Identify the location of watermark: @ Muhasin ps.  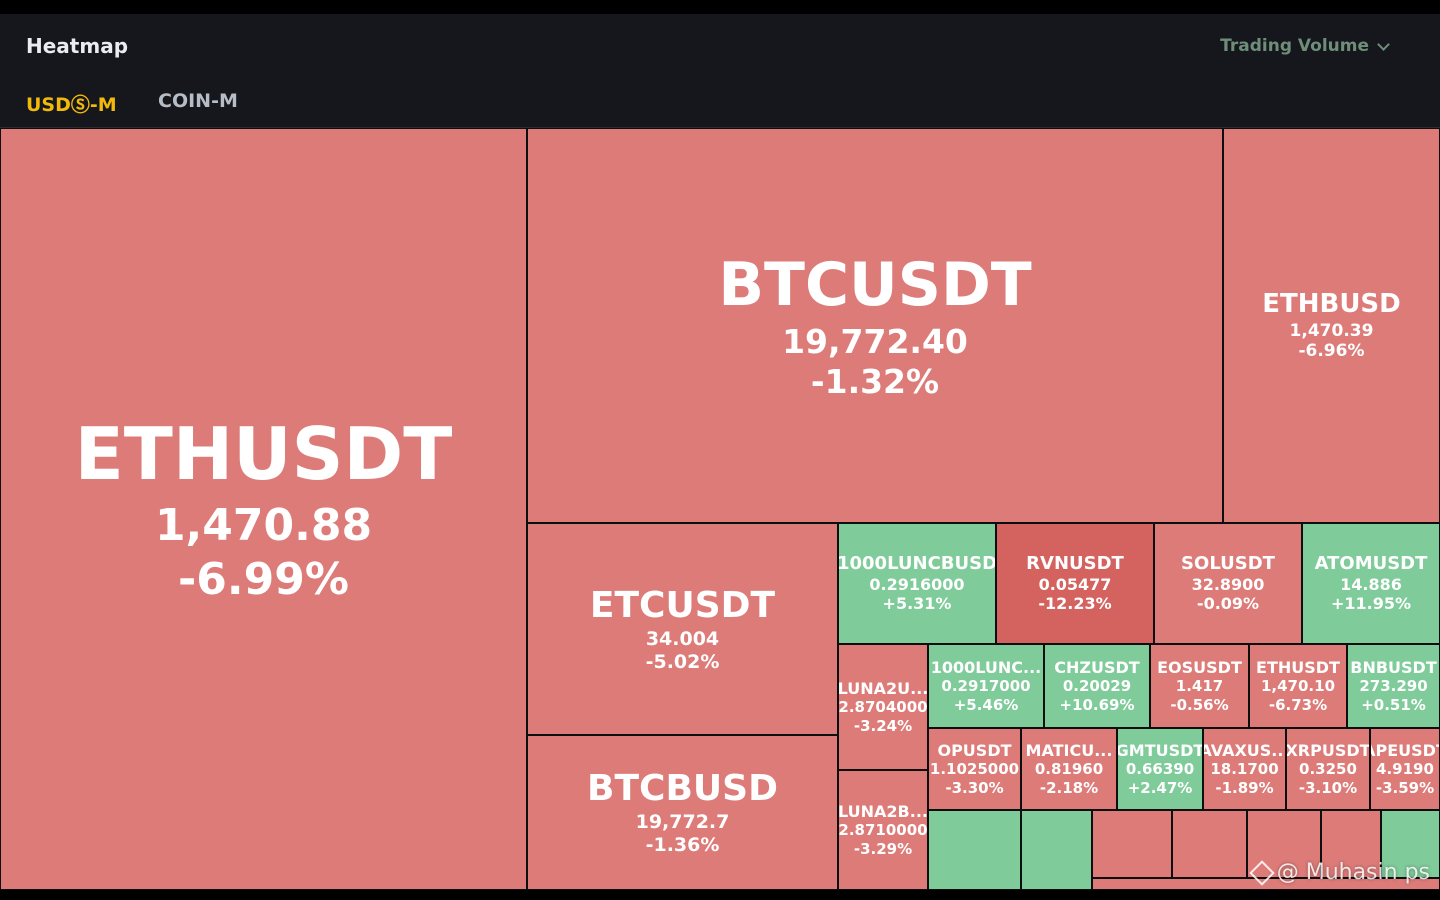
(1339, 872).